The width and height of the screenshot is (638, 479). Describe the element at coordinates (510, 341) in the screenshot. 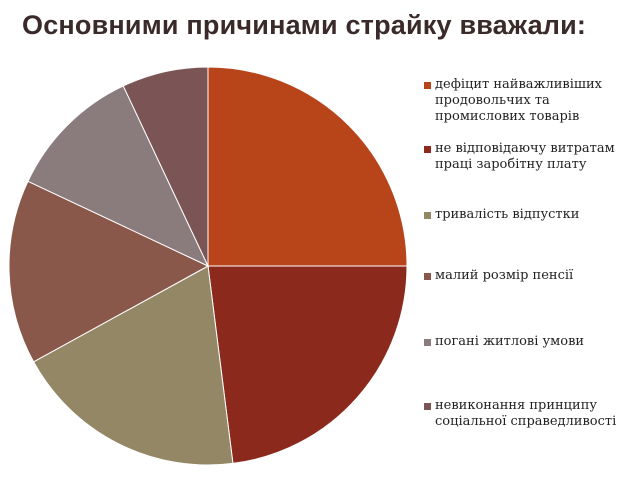

I see `legend-label: погані житлові умови` at that location.